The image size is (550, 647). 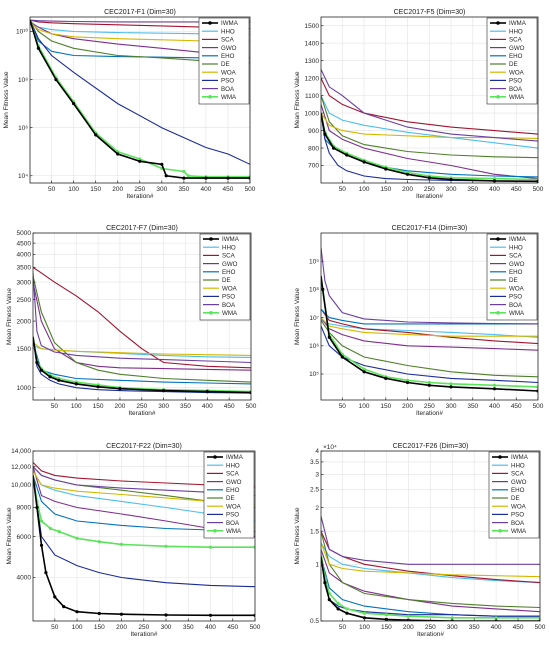 I want to click on y-tick-label: 5000, so click(x=24, y=233).